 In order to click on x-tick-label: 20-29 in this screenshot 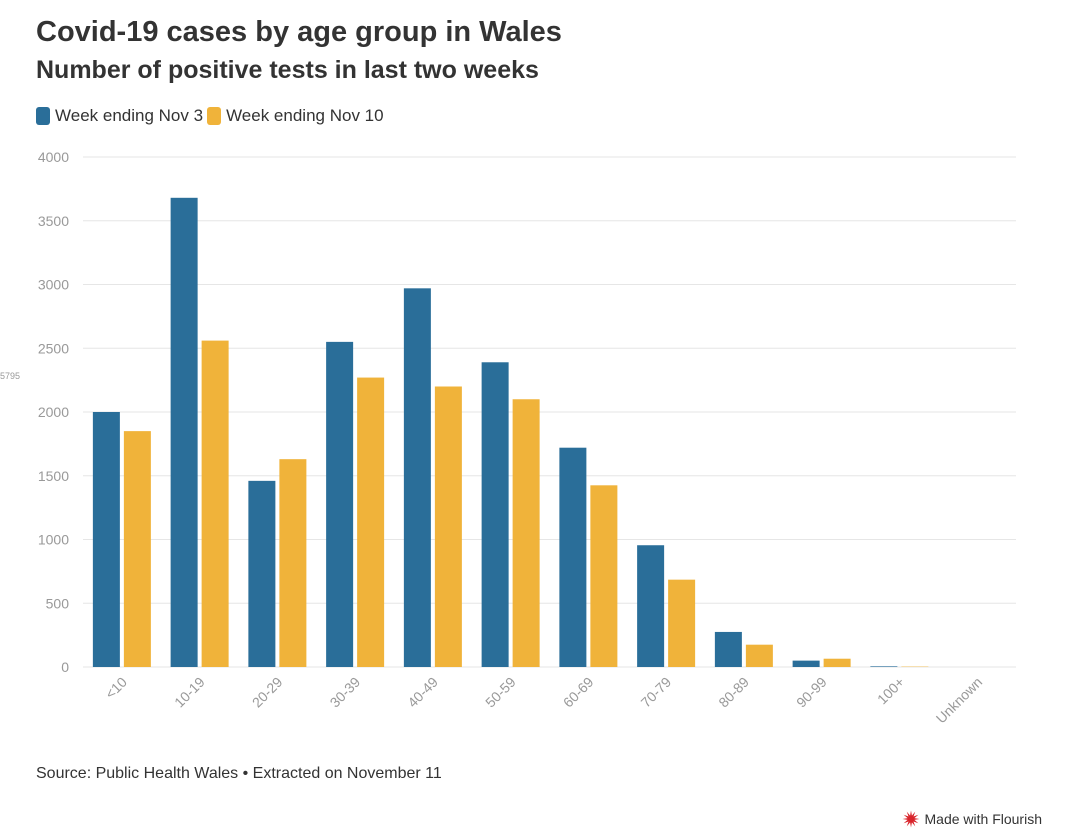, I will do `click(267, 692)`.